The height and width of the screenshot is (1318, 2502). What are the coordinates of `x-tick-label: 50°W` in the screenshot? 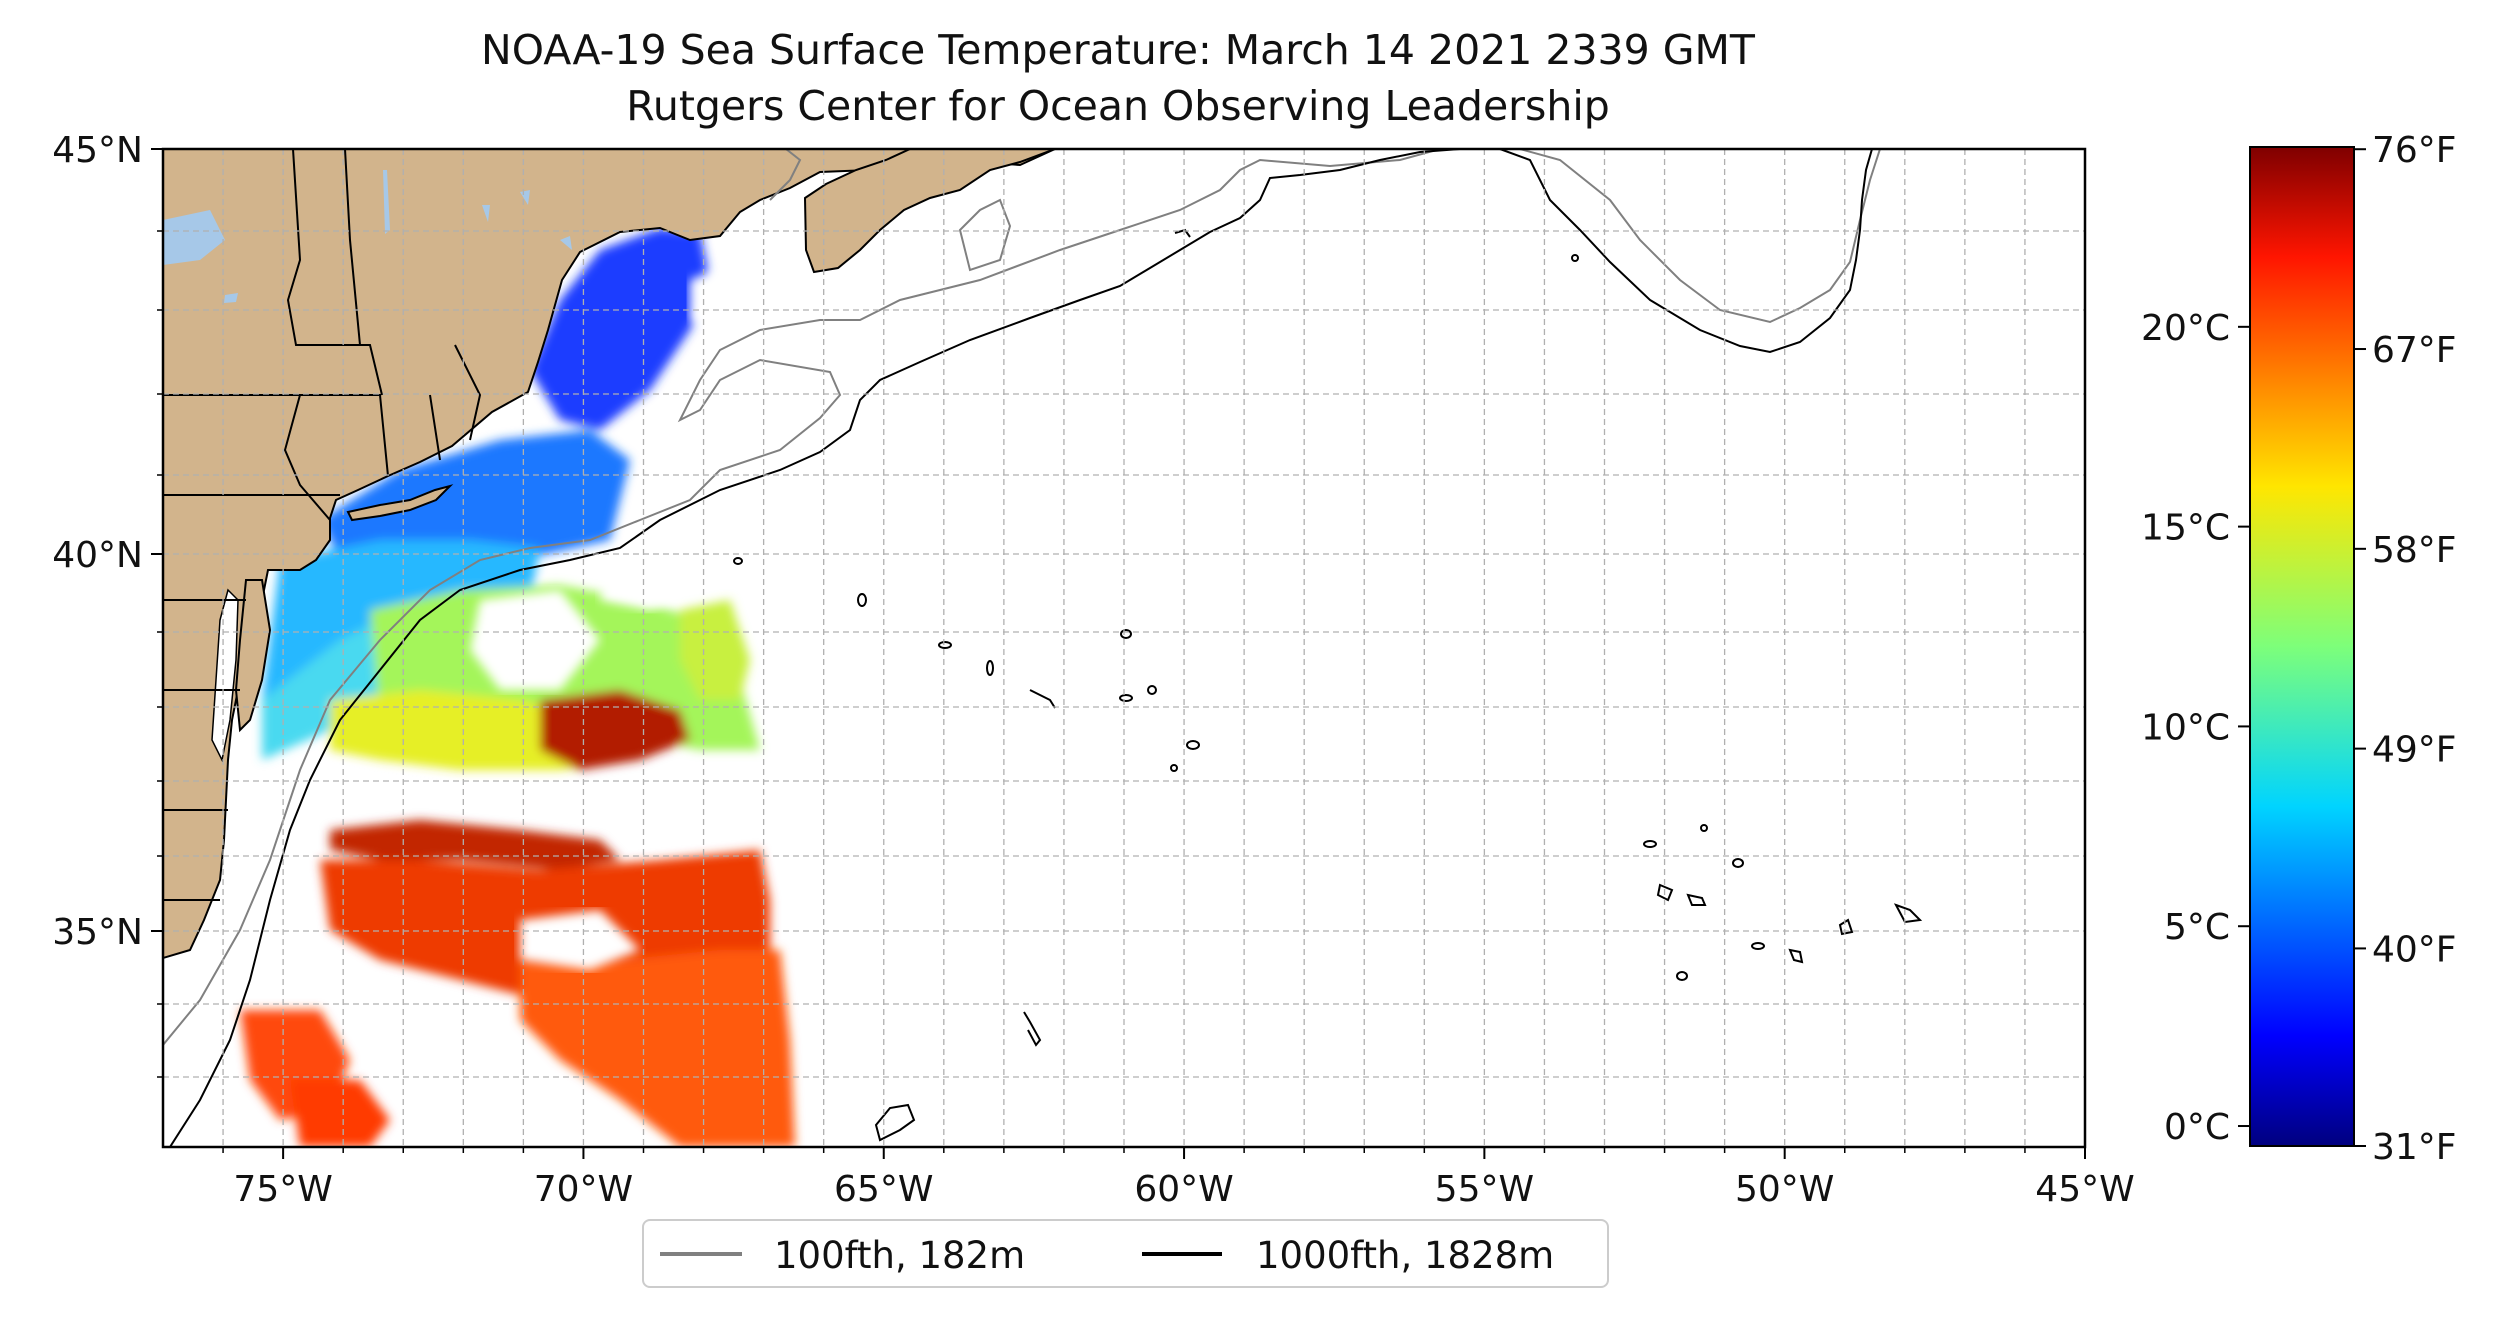 It's located at (1784, 1189).